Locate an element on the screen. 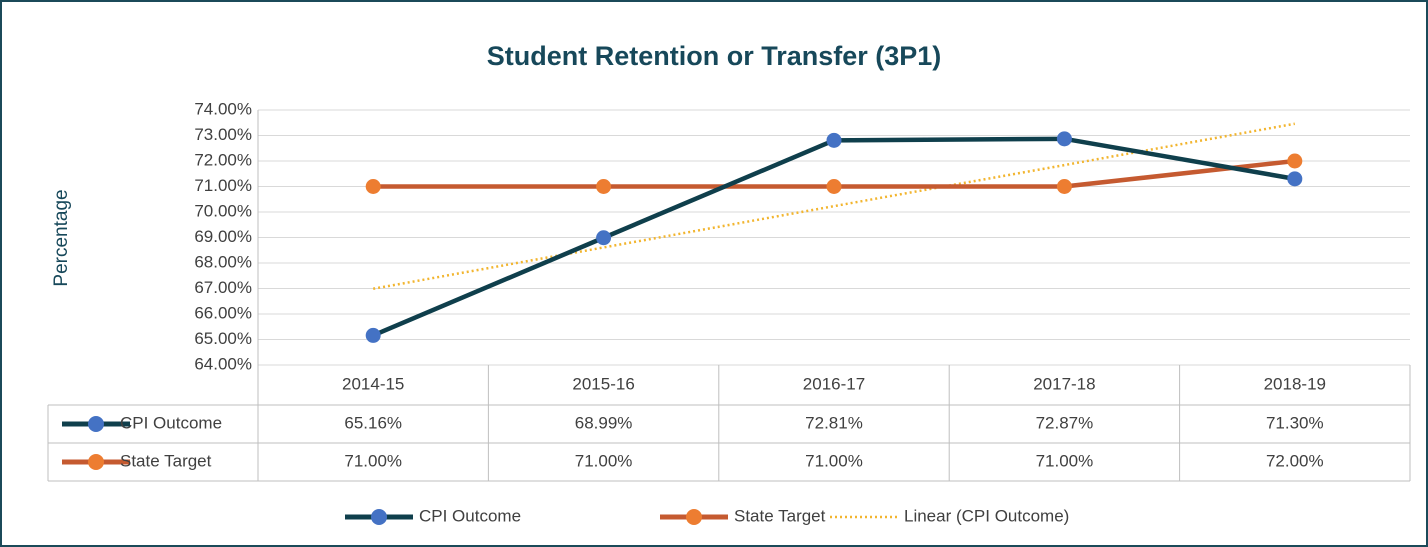 The image size is (1428, 547). x-tick-label: 2016-17 is located at coordinates (834, 383).